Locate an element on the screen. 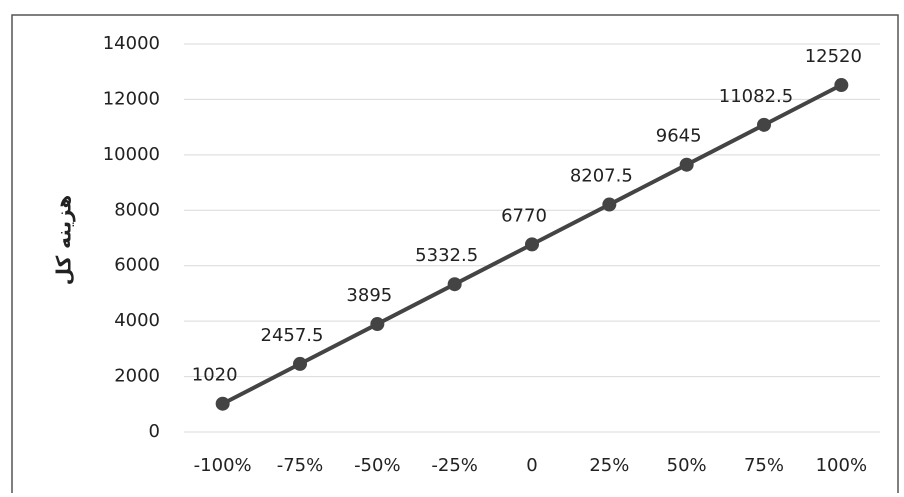 This screenshot has height=497, width=904. x-tick-label: -50% is located at coordinates (377, 465).